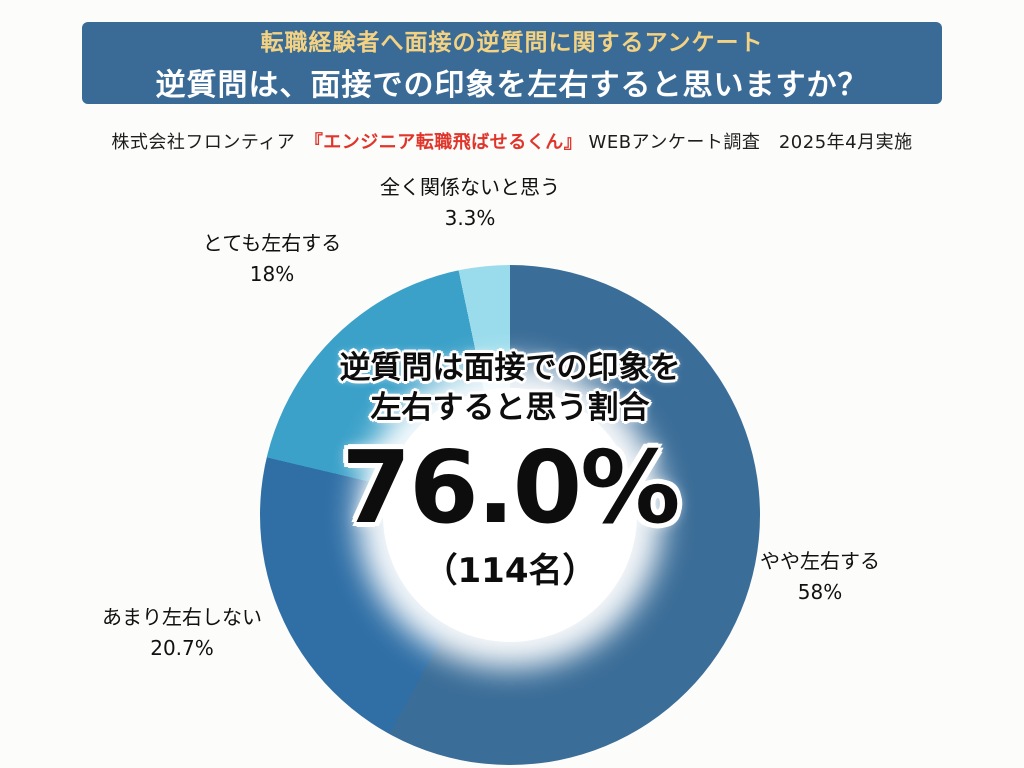 The width and height of the screenshot is (1024, 768). What do you see at coordinates (272, 259) in the screenshot?
I see `slice-label-very: とても左右する 18%` at bounding box center [272, 259].